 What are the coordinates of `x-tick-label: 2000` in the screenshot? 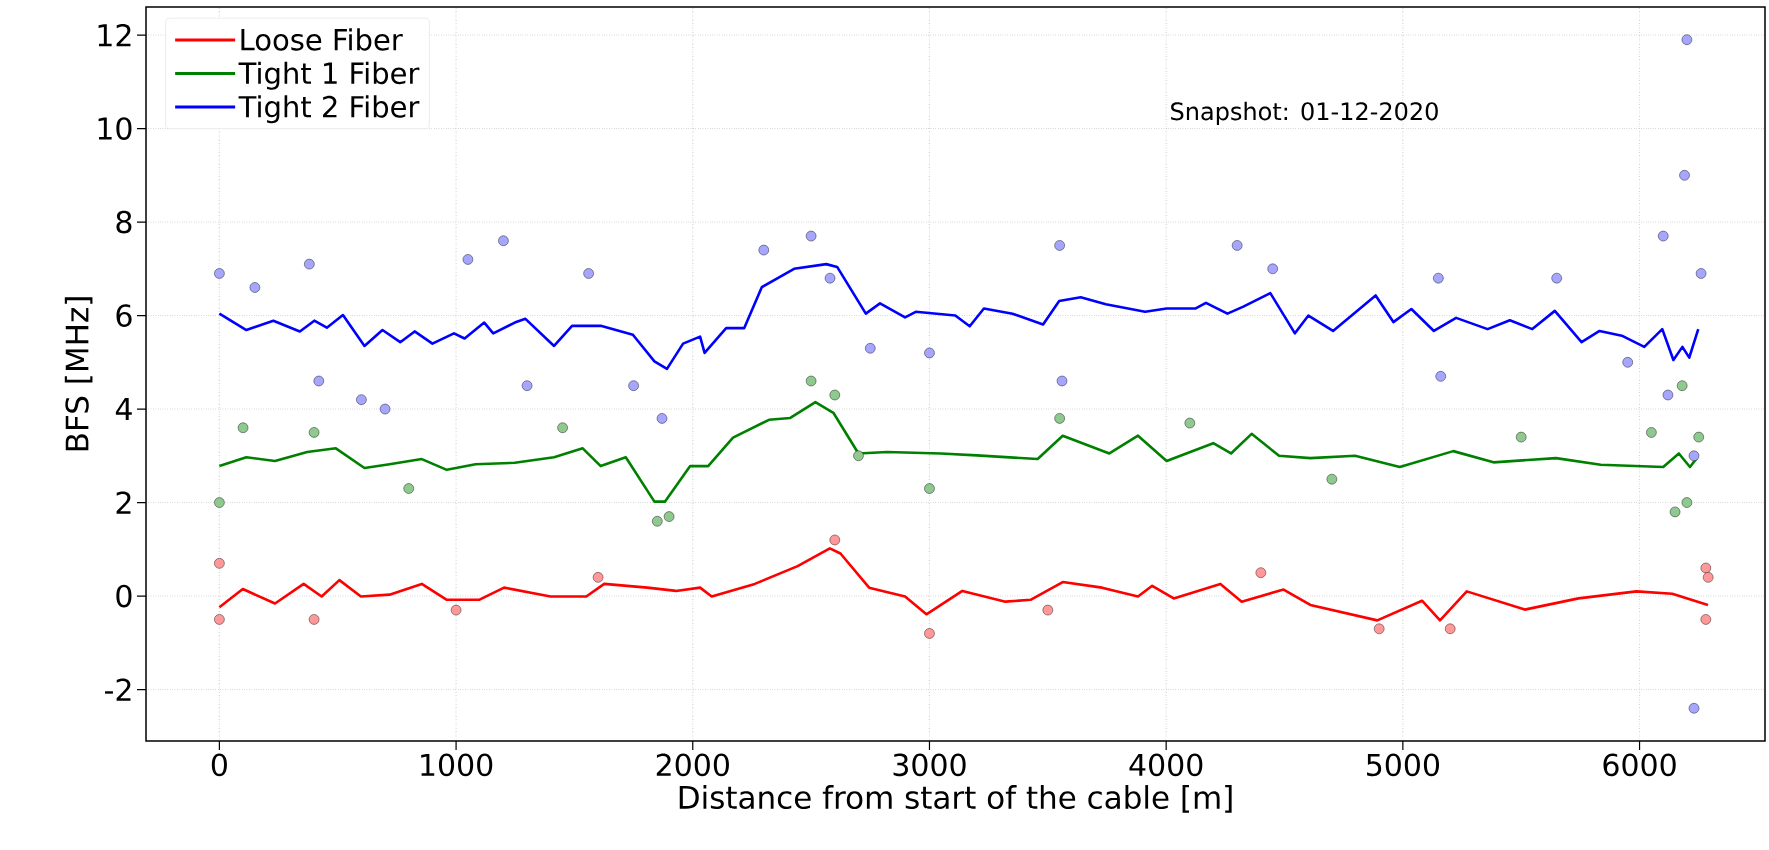 It's located at (692, 765).